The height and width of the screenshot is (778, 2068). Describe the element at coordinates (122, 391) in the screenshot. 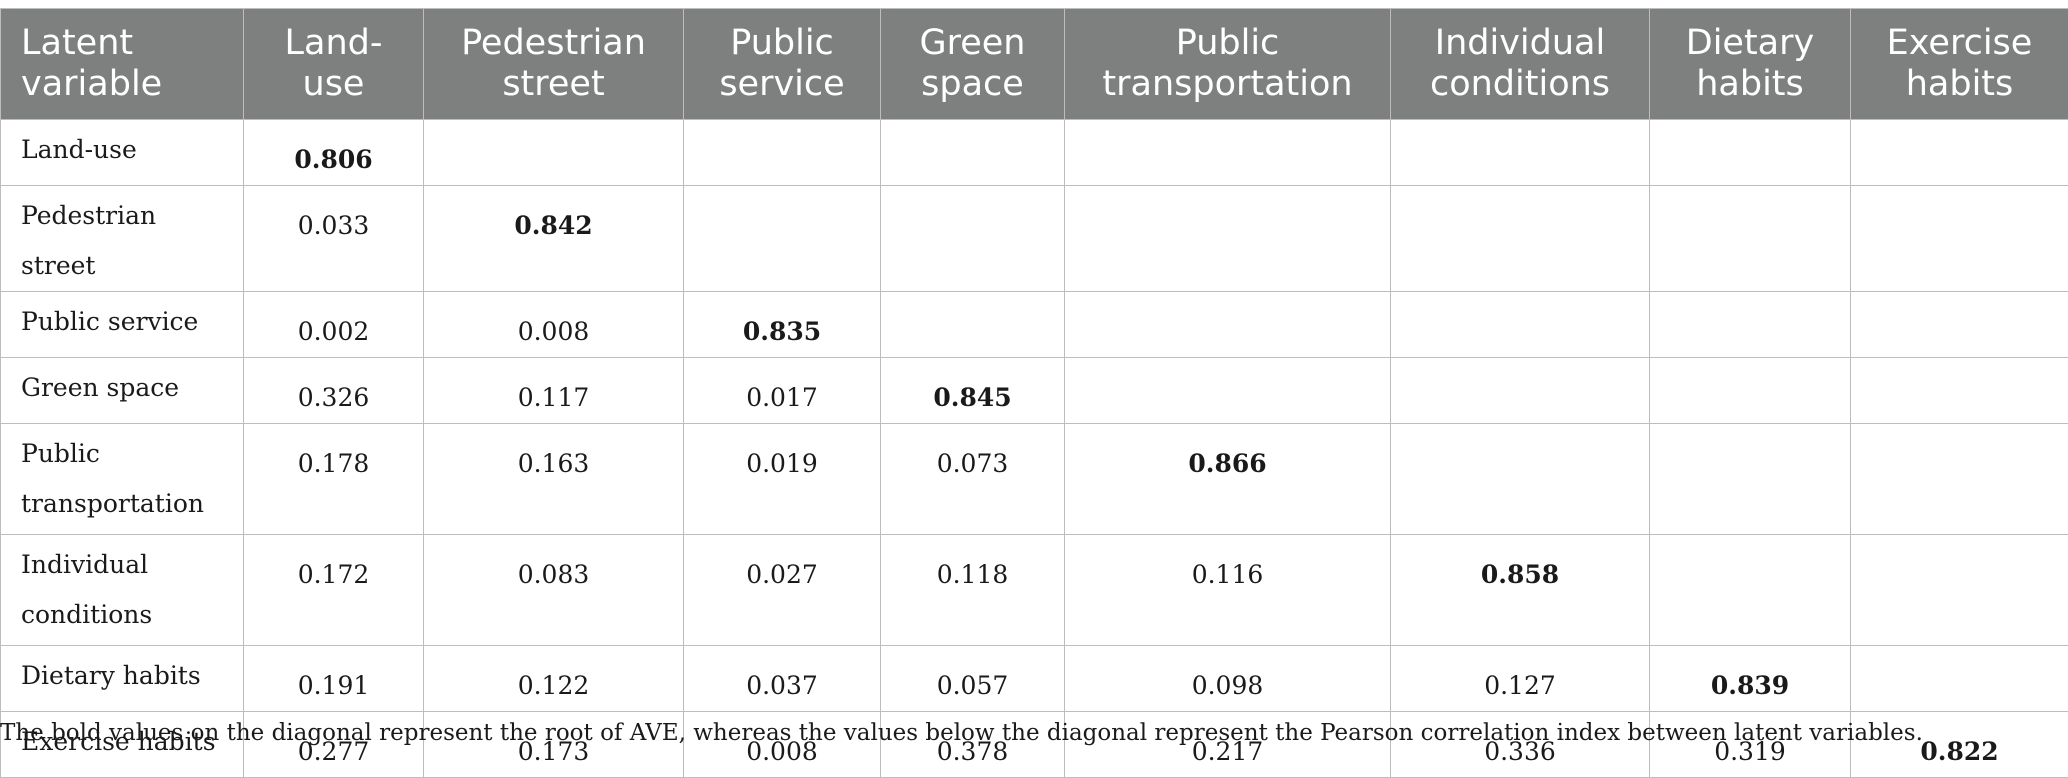

I see `row-label: Green space` at that location.